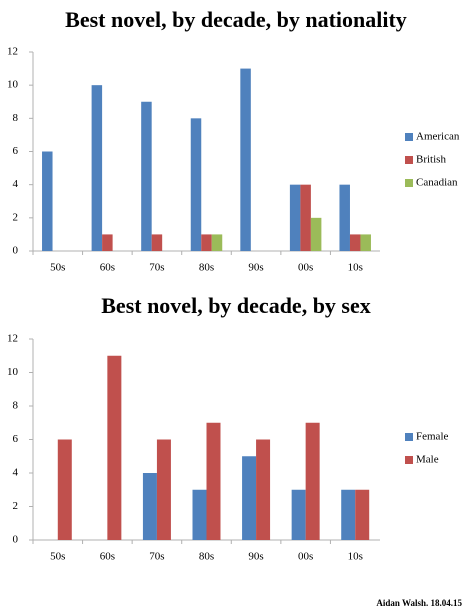 The image size is (472, 614). Describe the element at coordinates (427, 460) in the screenshot. I see `legend-label: Male` at that location.